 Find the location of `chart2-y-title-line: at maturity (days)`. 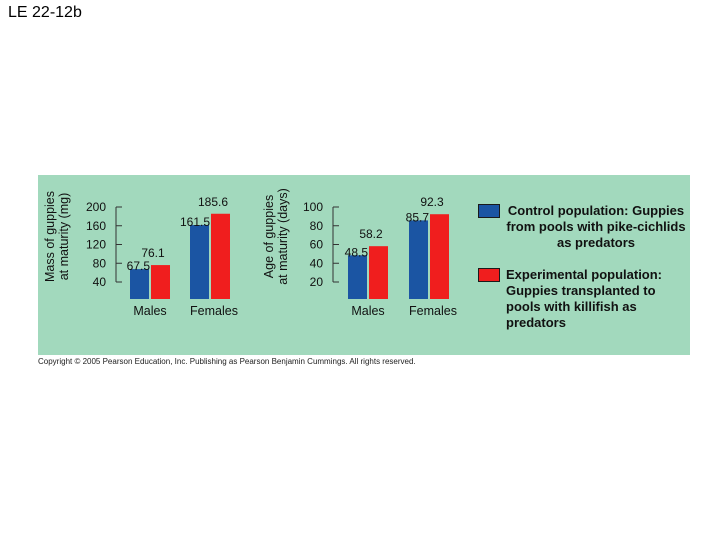

chart2-y-title-line: at maturity (days) is located at coordinates (283, 236).